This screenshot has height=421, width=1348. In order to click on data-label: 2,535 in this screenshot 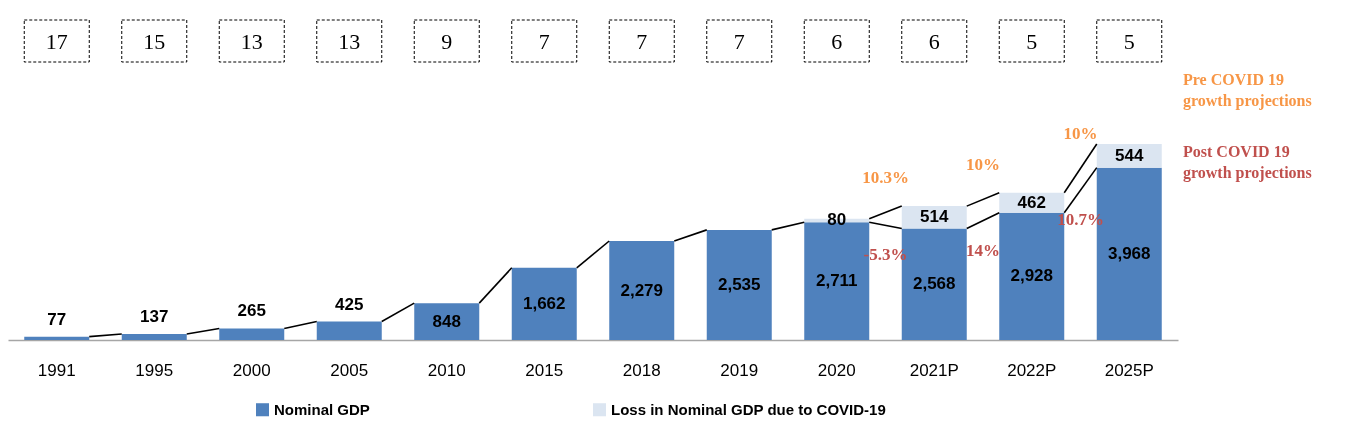, I will do `click(739, 284)`.